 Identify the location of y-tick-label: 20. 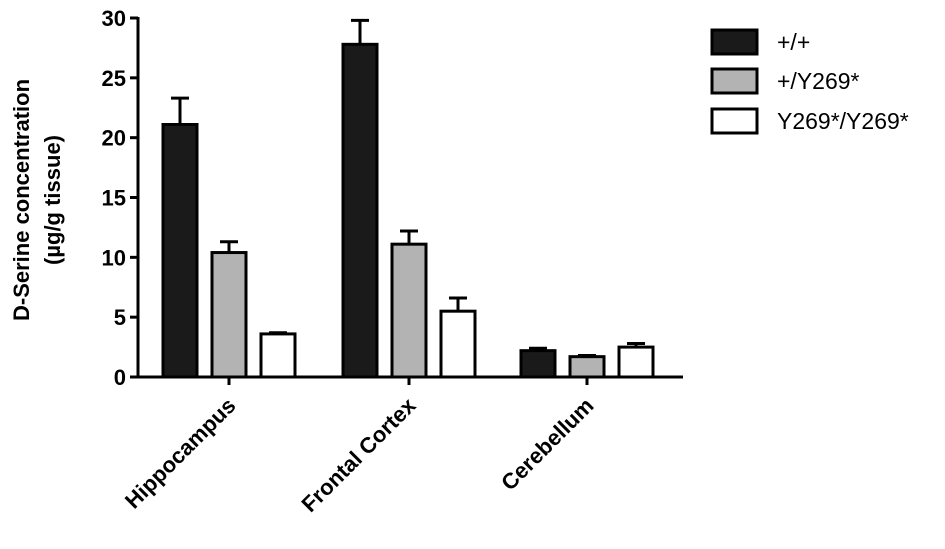
(114, 138).